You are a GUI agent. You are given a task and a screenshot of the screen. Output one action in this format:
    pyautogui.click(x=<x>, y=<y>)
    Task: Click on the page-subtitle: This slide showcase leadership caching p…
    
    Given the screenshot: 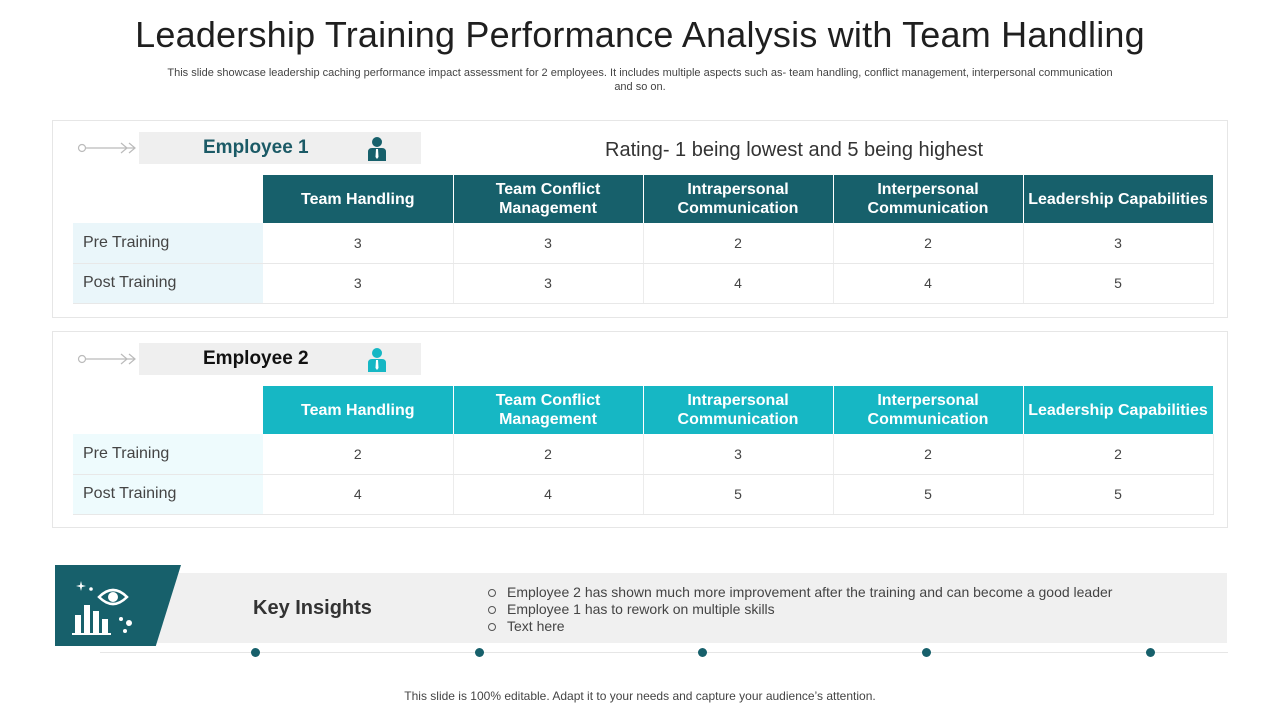 What is the action you would take?
    pyautogui.click(x=640, y=80)
    